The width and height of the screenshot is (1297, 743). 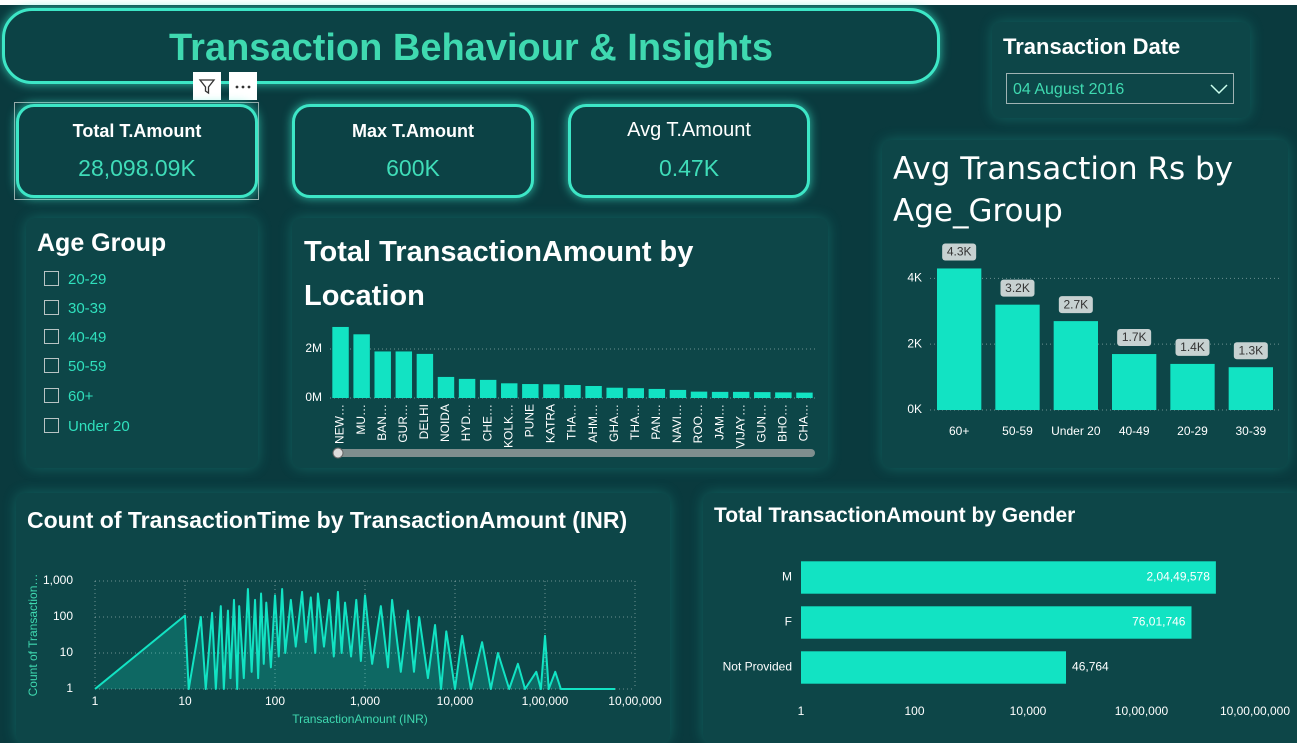 What do you see at coordinates (413, 151) in the screenshot?
I see `kpi-card: Max T.Amount 600K` at bounding box center [413, 151].